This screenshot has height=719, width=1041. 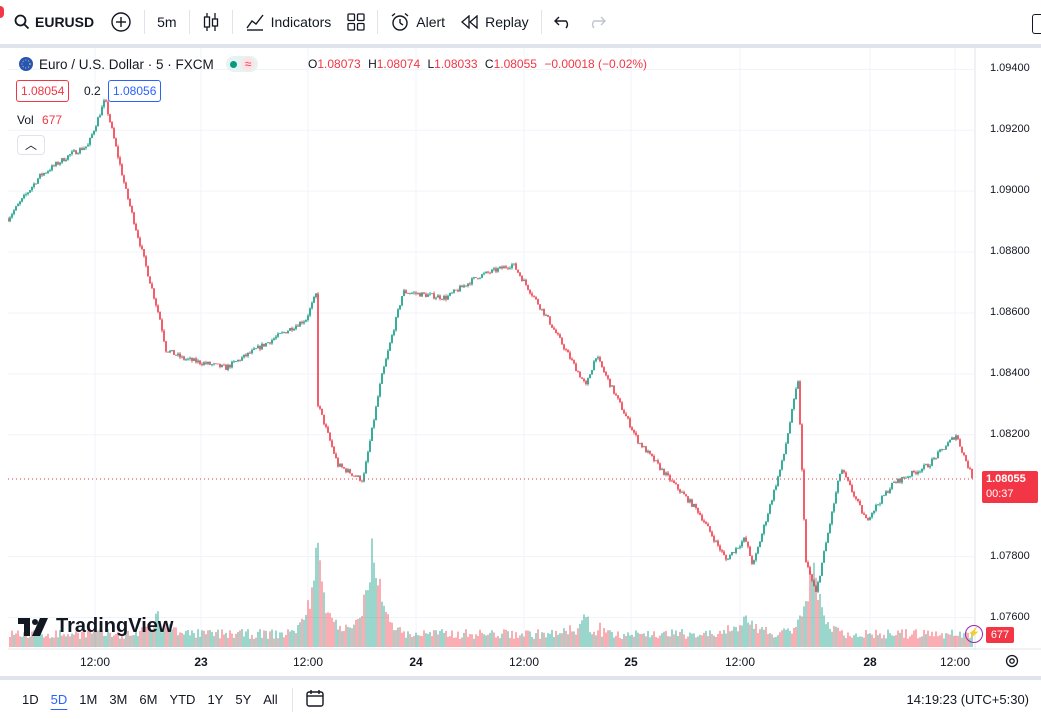 What do you see at coordinates (313, 64) in the screenshot?
I see `open-label: O` at bounding box center [313, 64].